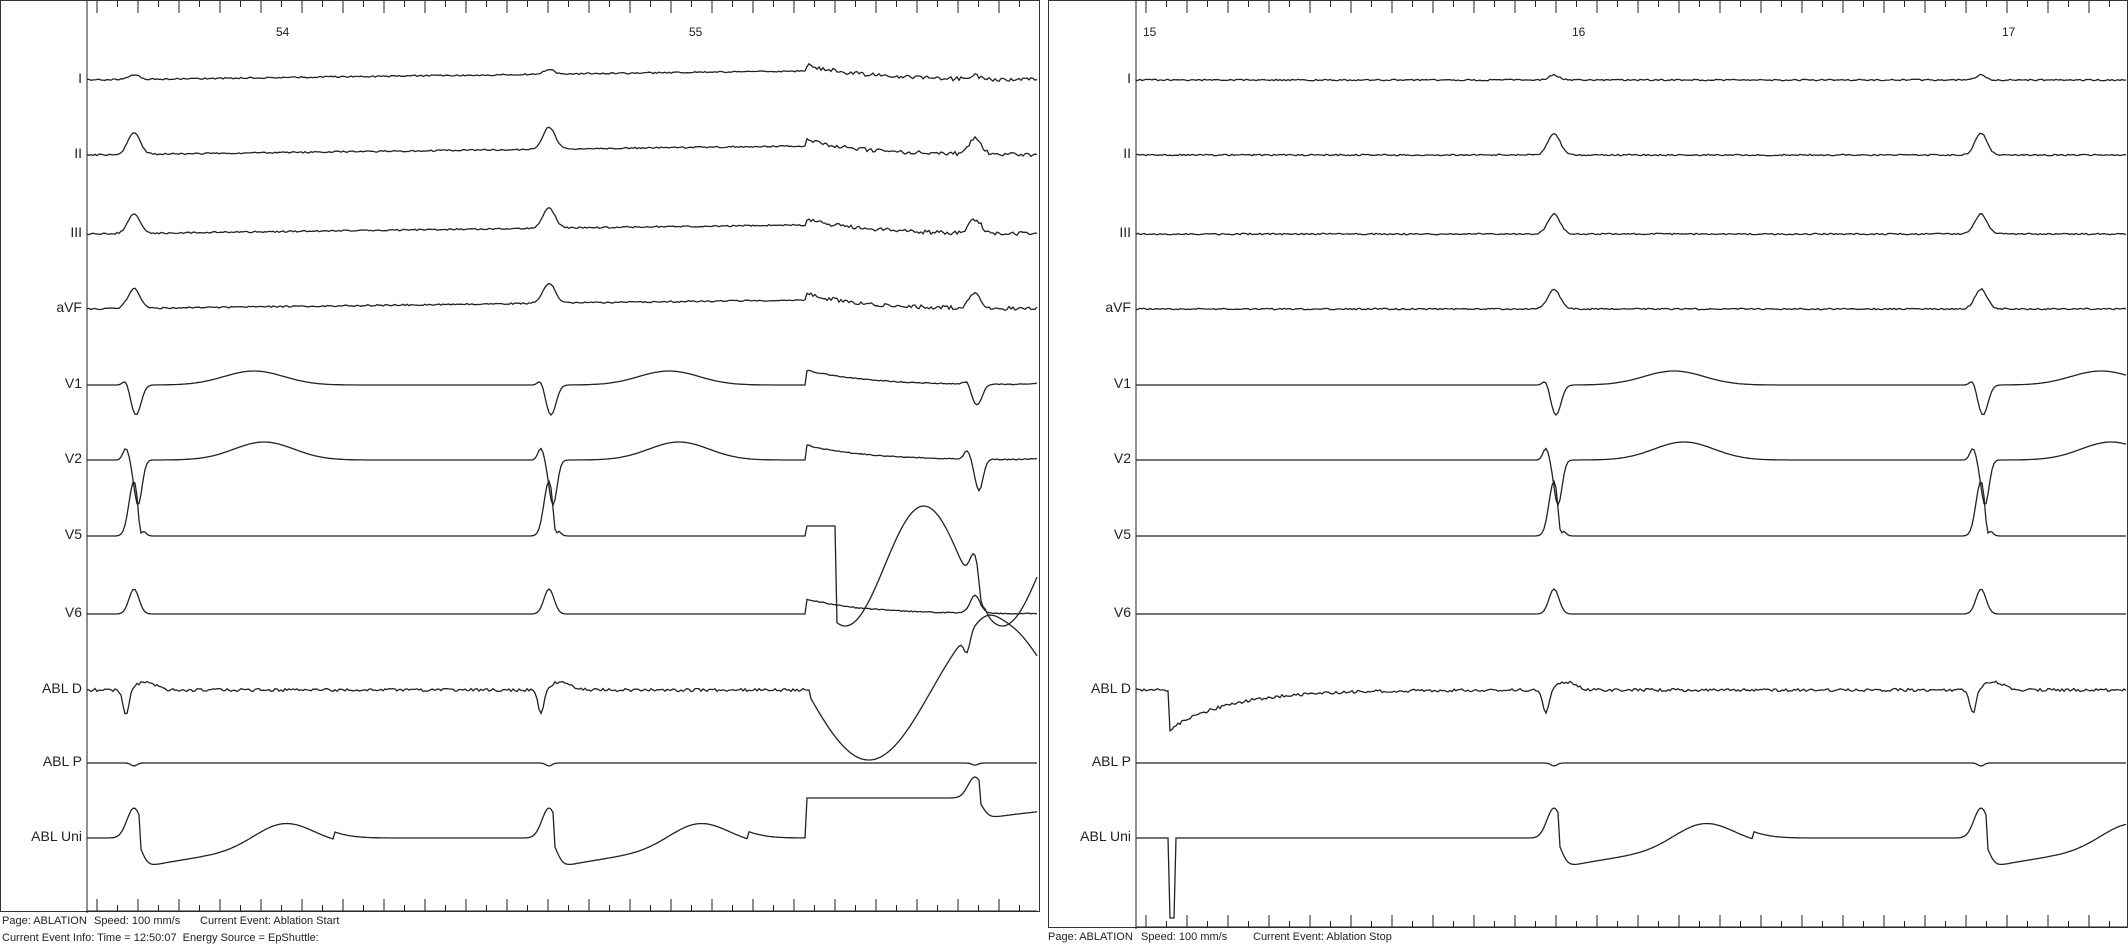 Image resolution: width=2128 pixels, height=947 pixels. What do you see at coordinates (2009, 32) in the screenshot?
I see `time-label-17: 17` at bounding box center [2009, 32].